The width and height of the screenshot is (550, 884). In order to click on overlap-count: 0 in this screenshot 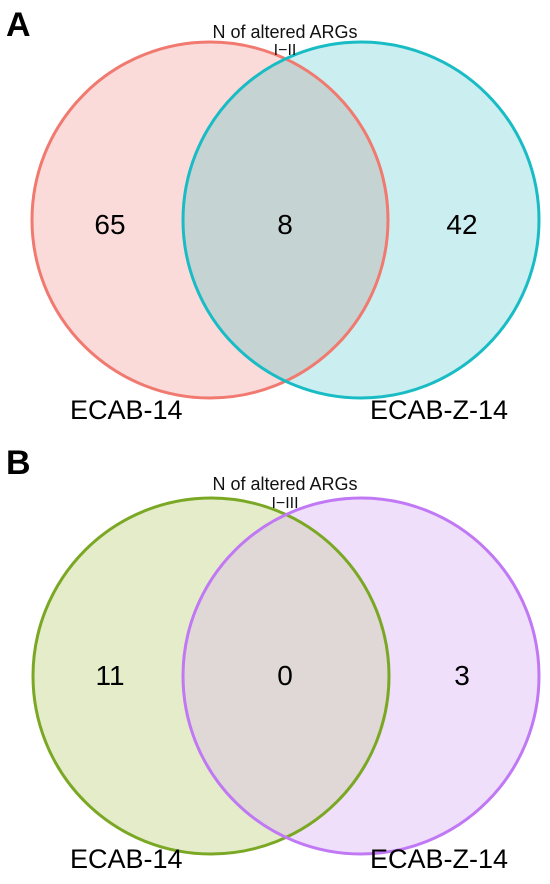, I will do `click(285, 675)`.